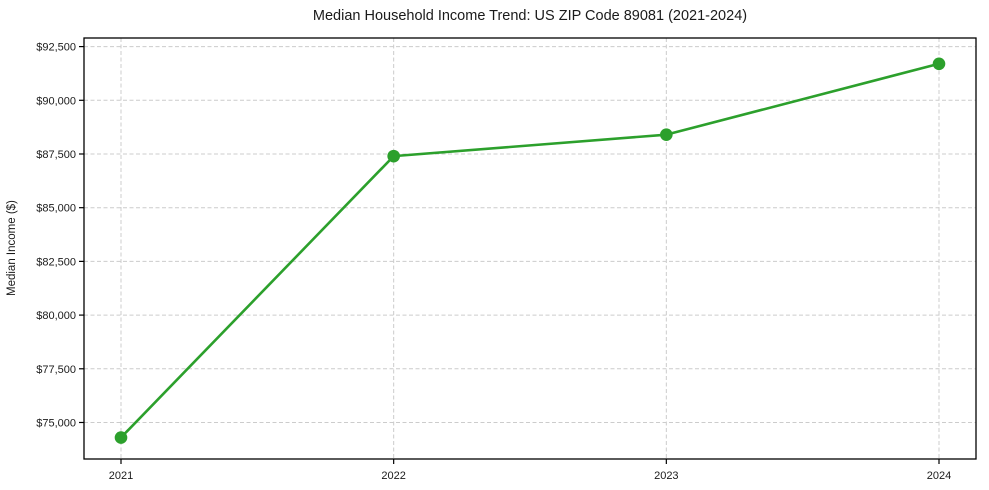  What do you see at coordinates (939, 476) in the screenshot?
I see `x-tick-label: 2024` at bounding box center [939, 476].